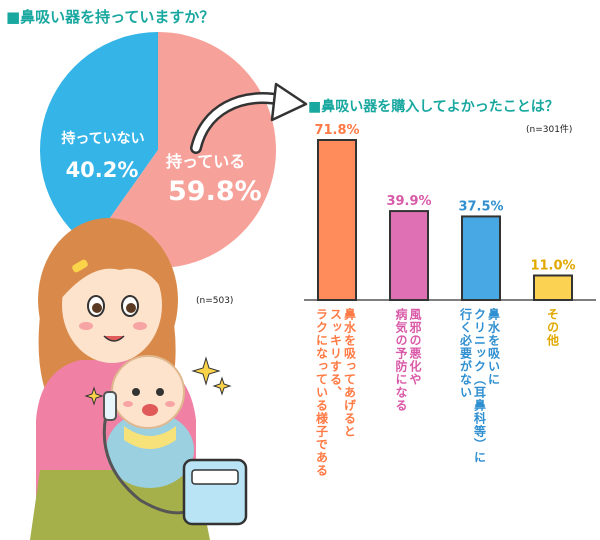  Describe the element at coordinates (549, 130) in the screenshot. I see `bar-sample-size: (n=301件)` at that location.